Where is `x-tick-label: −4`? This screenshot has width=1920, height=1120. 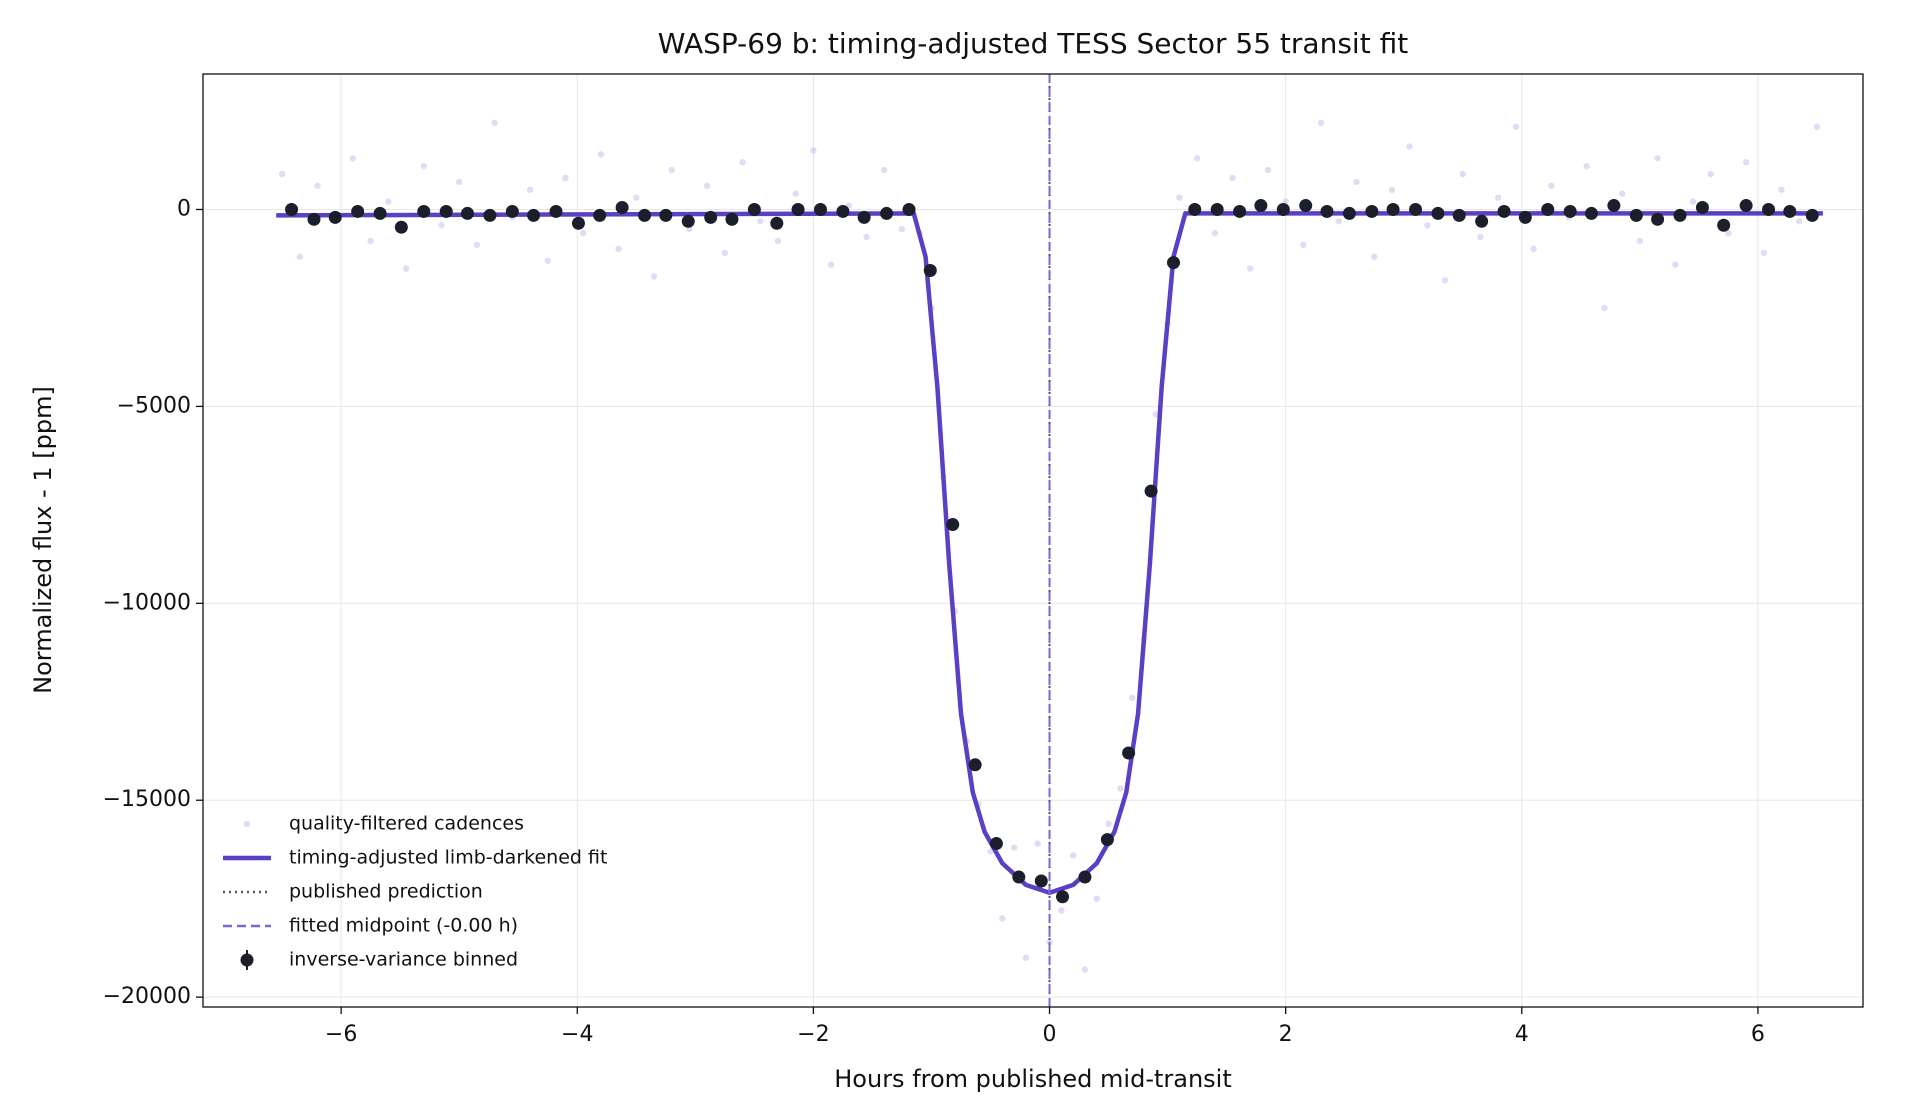
x-tick-label: −4 is located at coordinates (577, 1034).